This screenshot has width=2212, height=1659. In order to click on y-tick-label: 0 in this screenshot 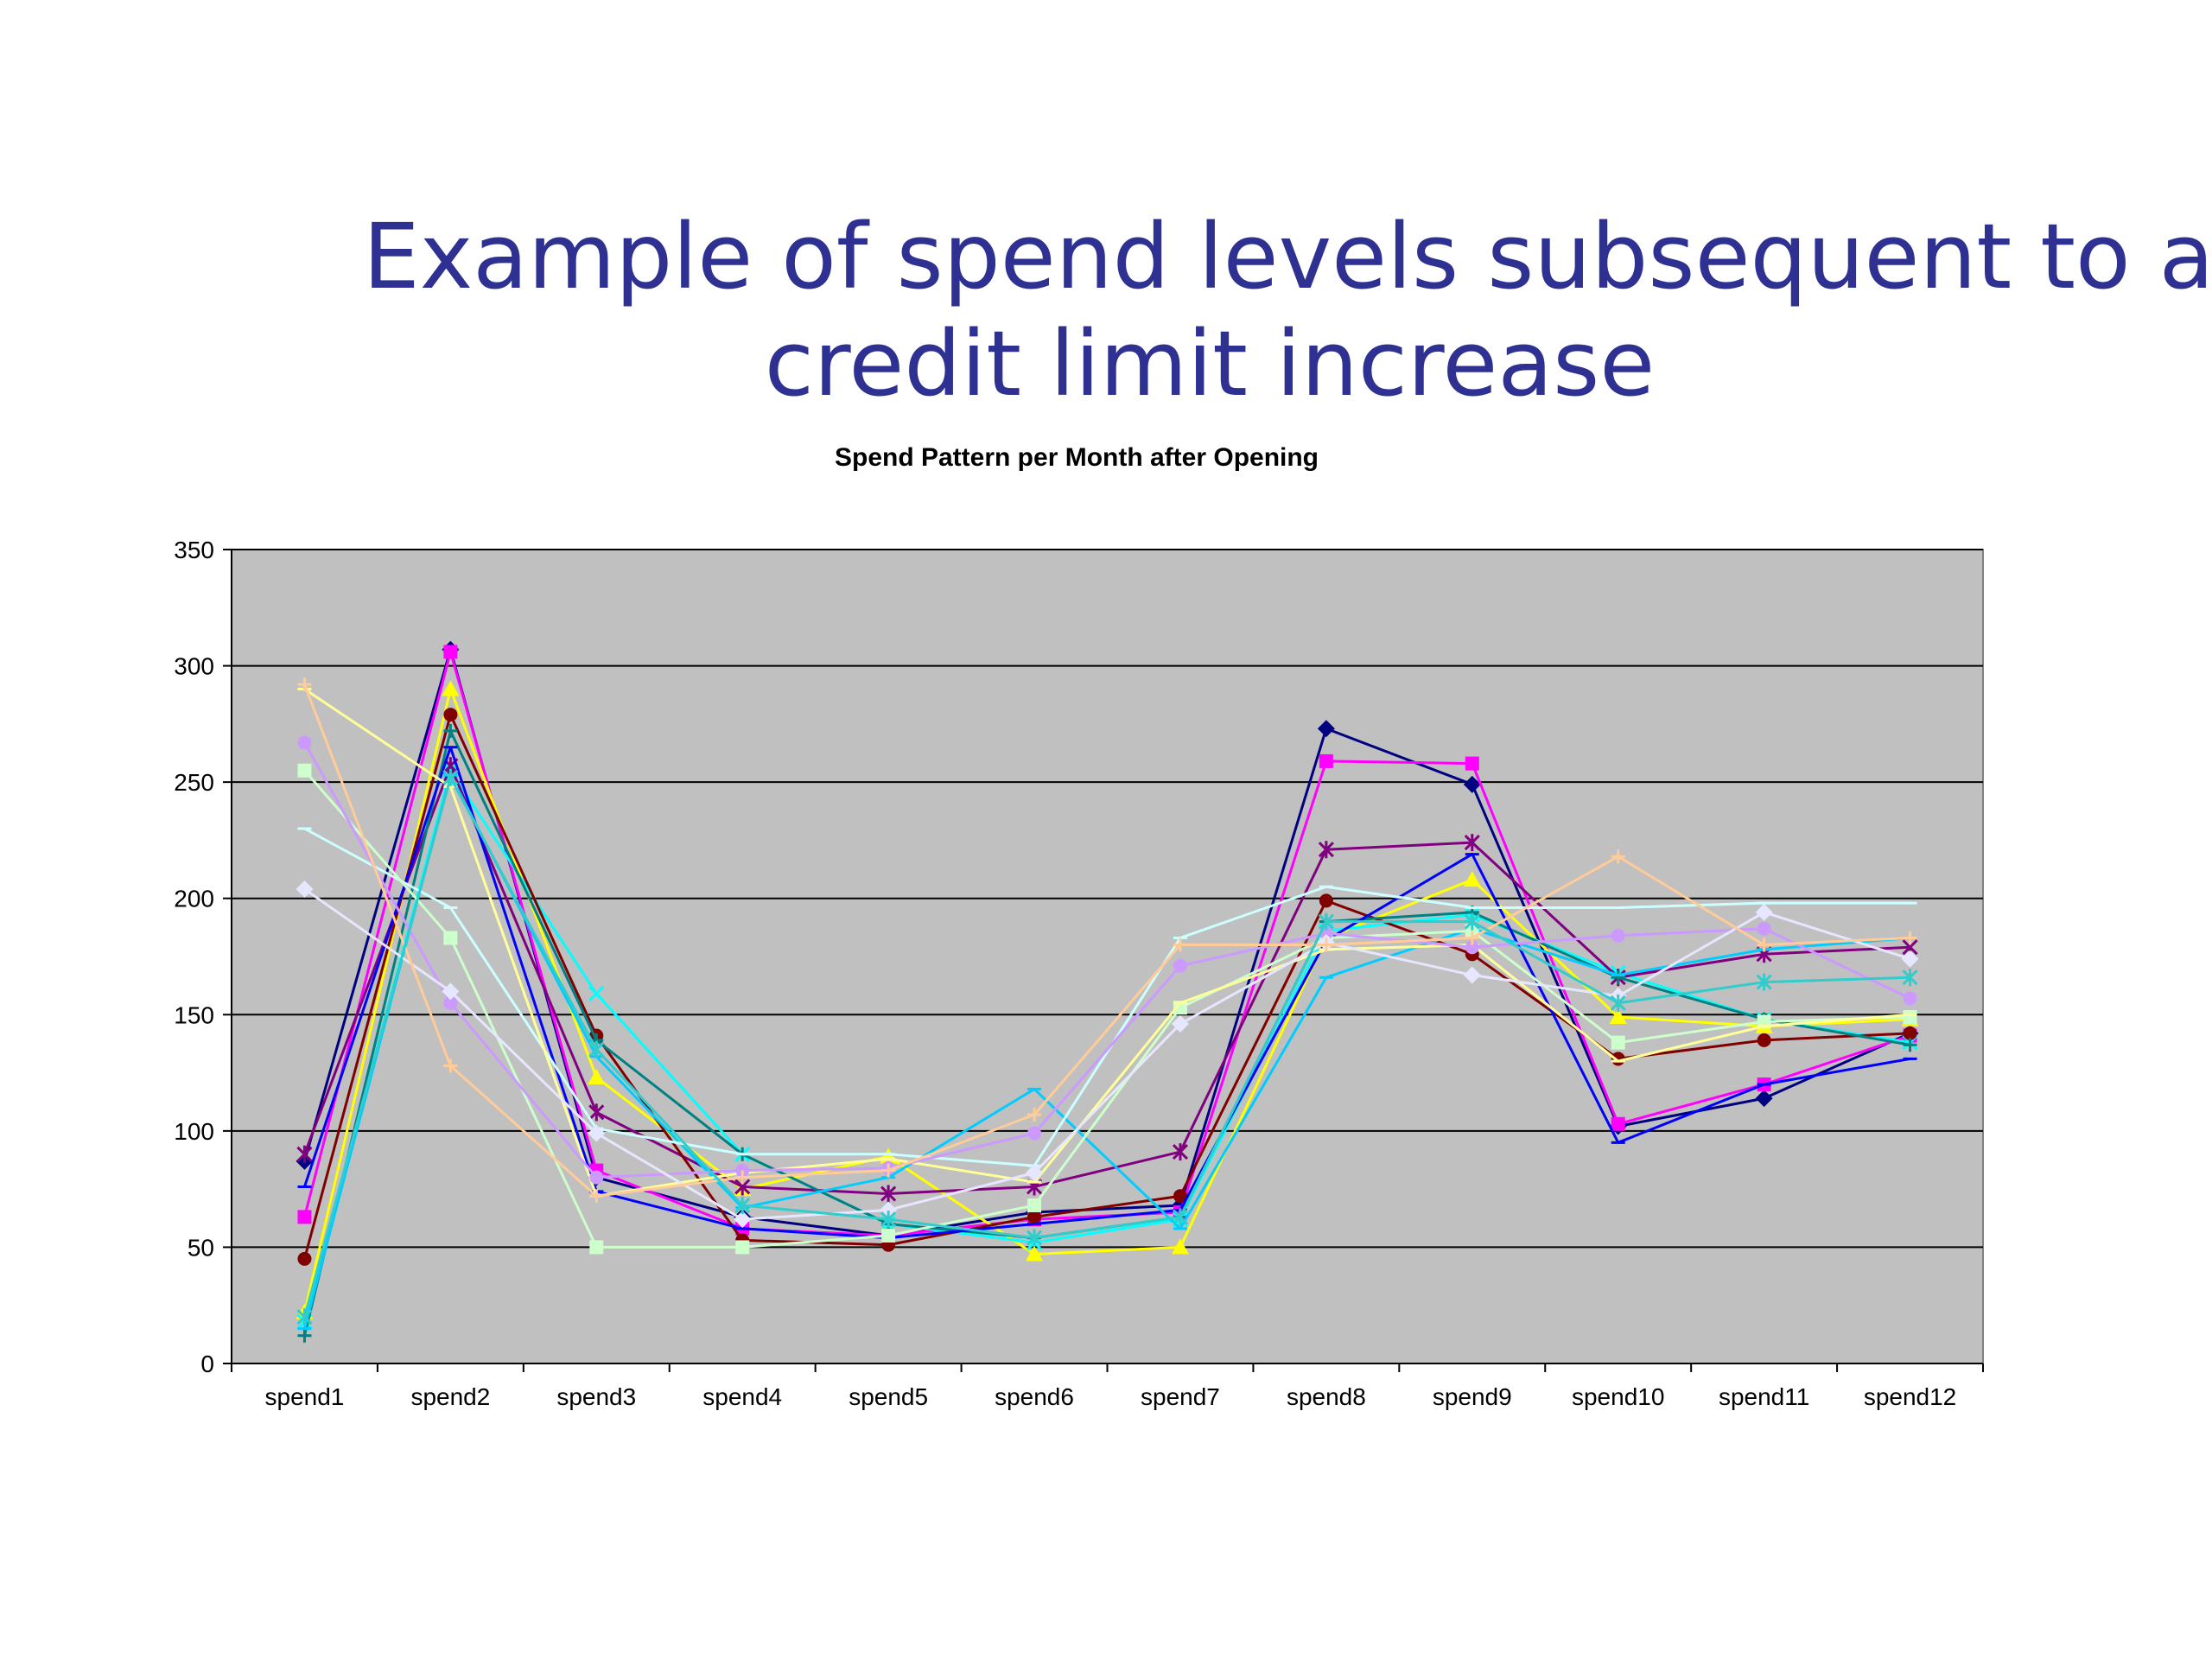, I will do `click(207, 1364)`.